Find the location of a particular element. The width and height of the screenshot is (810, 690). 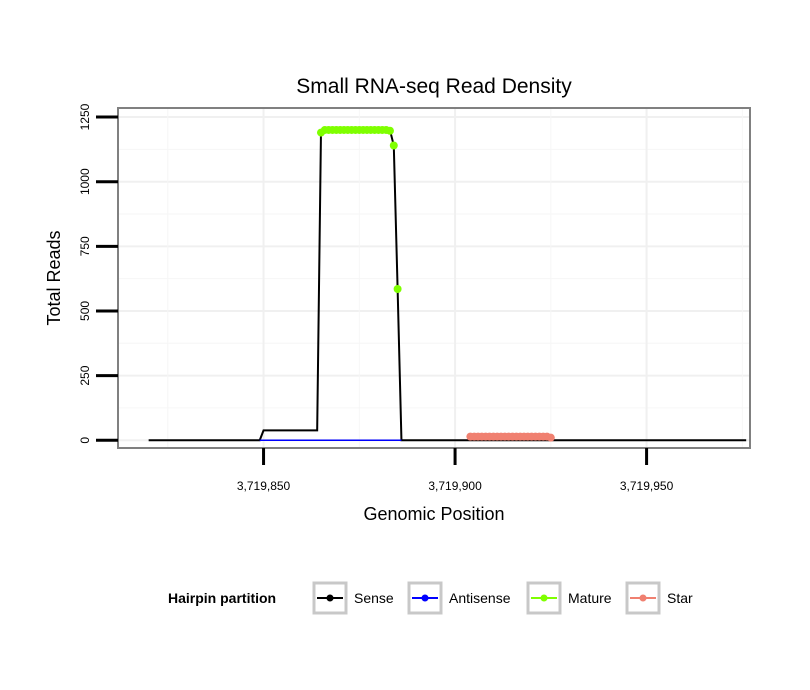

legend-label-antisense: Antisense is located at coordinates (480, 598).